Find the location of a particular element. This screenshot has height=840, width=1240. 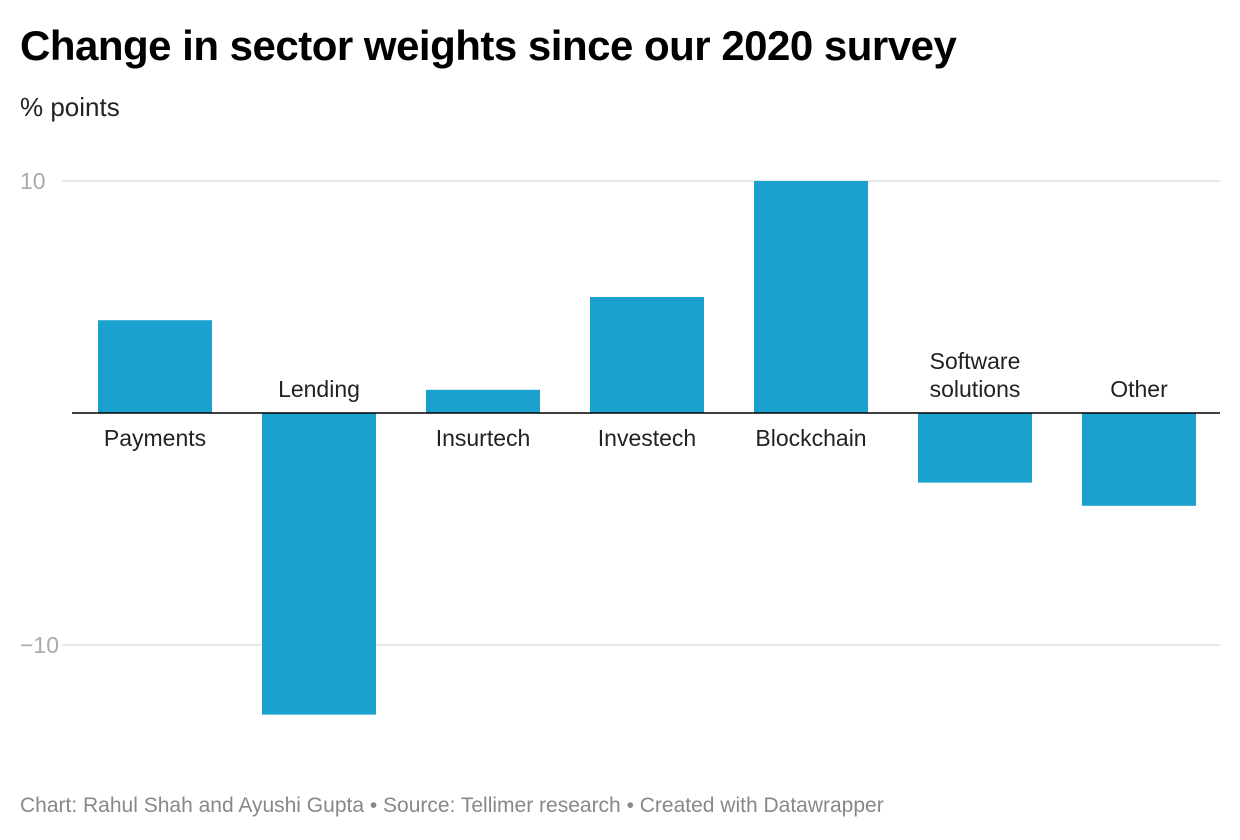

category-label: Insurtech is located at coordinates (483, 438).